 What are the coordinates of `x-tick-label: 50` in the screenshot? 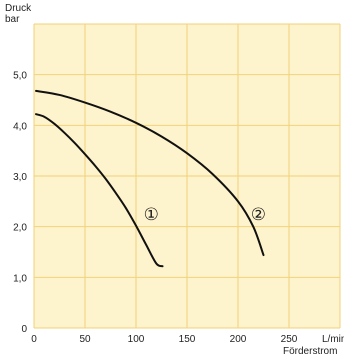 It's located at (85, 339).